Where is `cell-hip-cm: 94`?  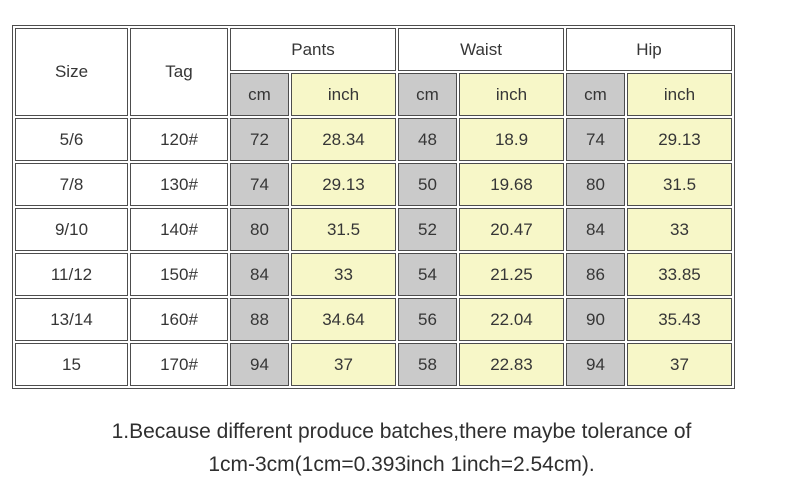 cell-hip-cm: 94 is located at coordinates (595, 364).